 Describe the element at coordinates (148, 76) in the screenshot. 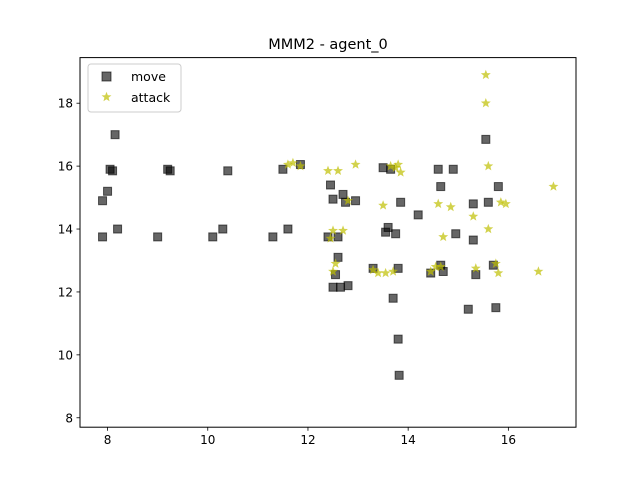

I see `legend-move-label: move` at that location.